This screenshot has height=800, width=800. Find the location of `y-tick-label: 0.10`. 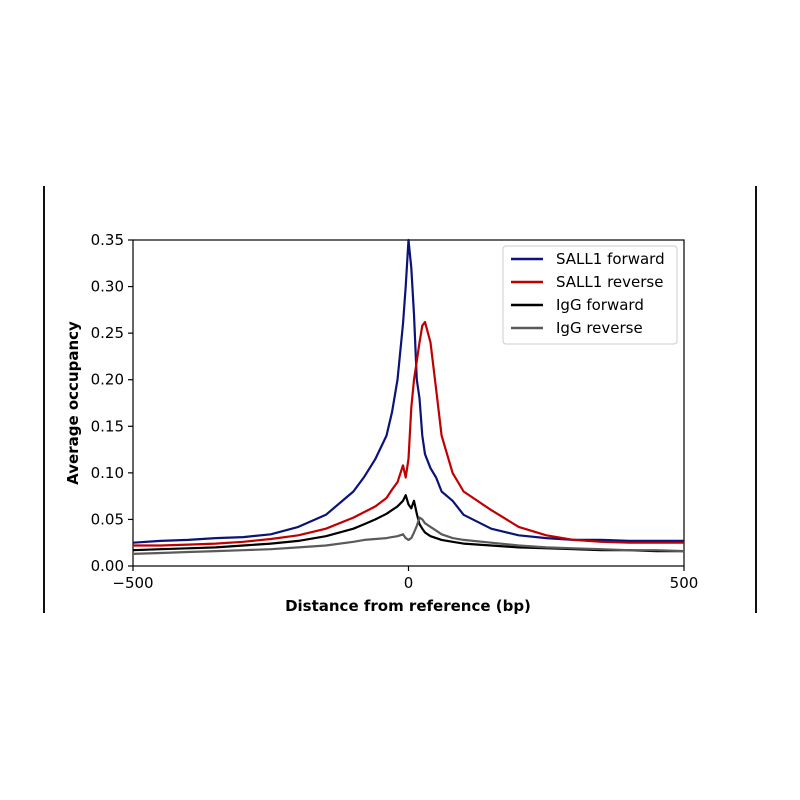

y-tick-label: 0.10 is located at coordinates (107, 473).